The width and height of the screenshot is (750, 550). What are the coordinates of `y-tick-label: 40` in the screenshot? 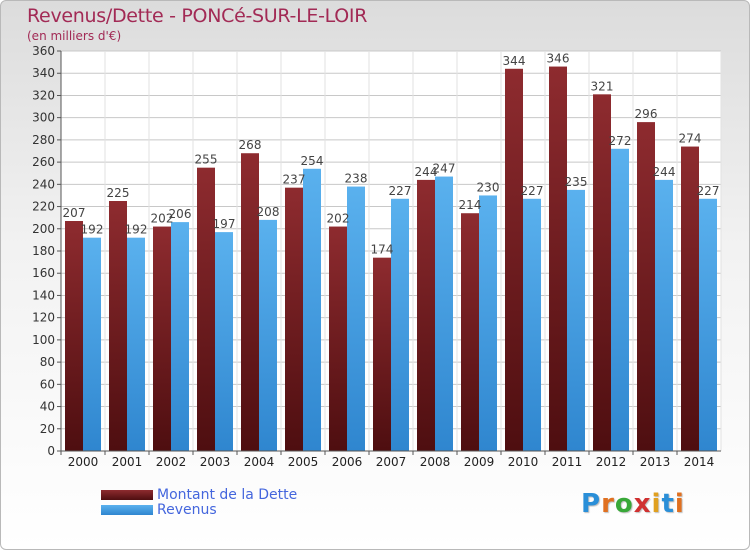 It's located at (47, 407).